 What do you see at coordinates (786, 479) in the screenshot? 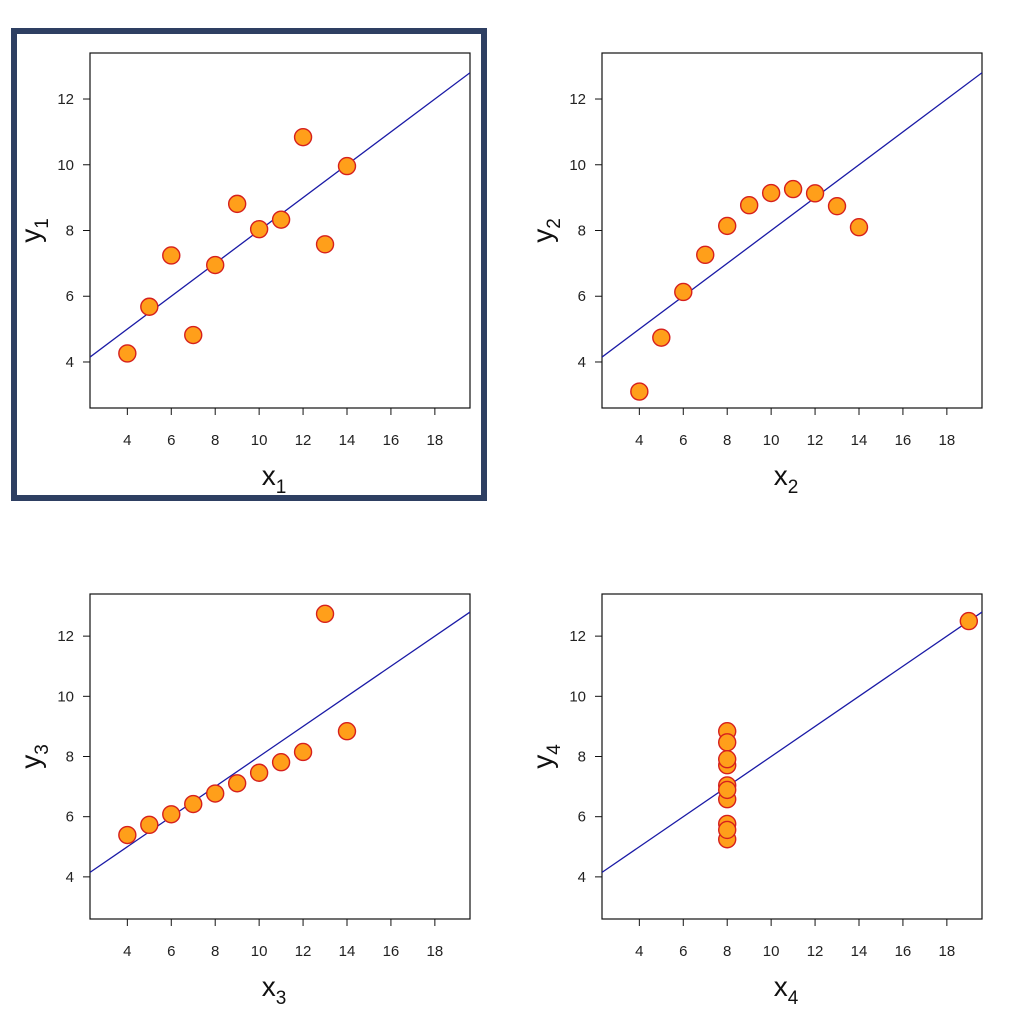
I see `x-axis-label: x2` at bounding box center [786, 479].